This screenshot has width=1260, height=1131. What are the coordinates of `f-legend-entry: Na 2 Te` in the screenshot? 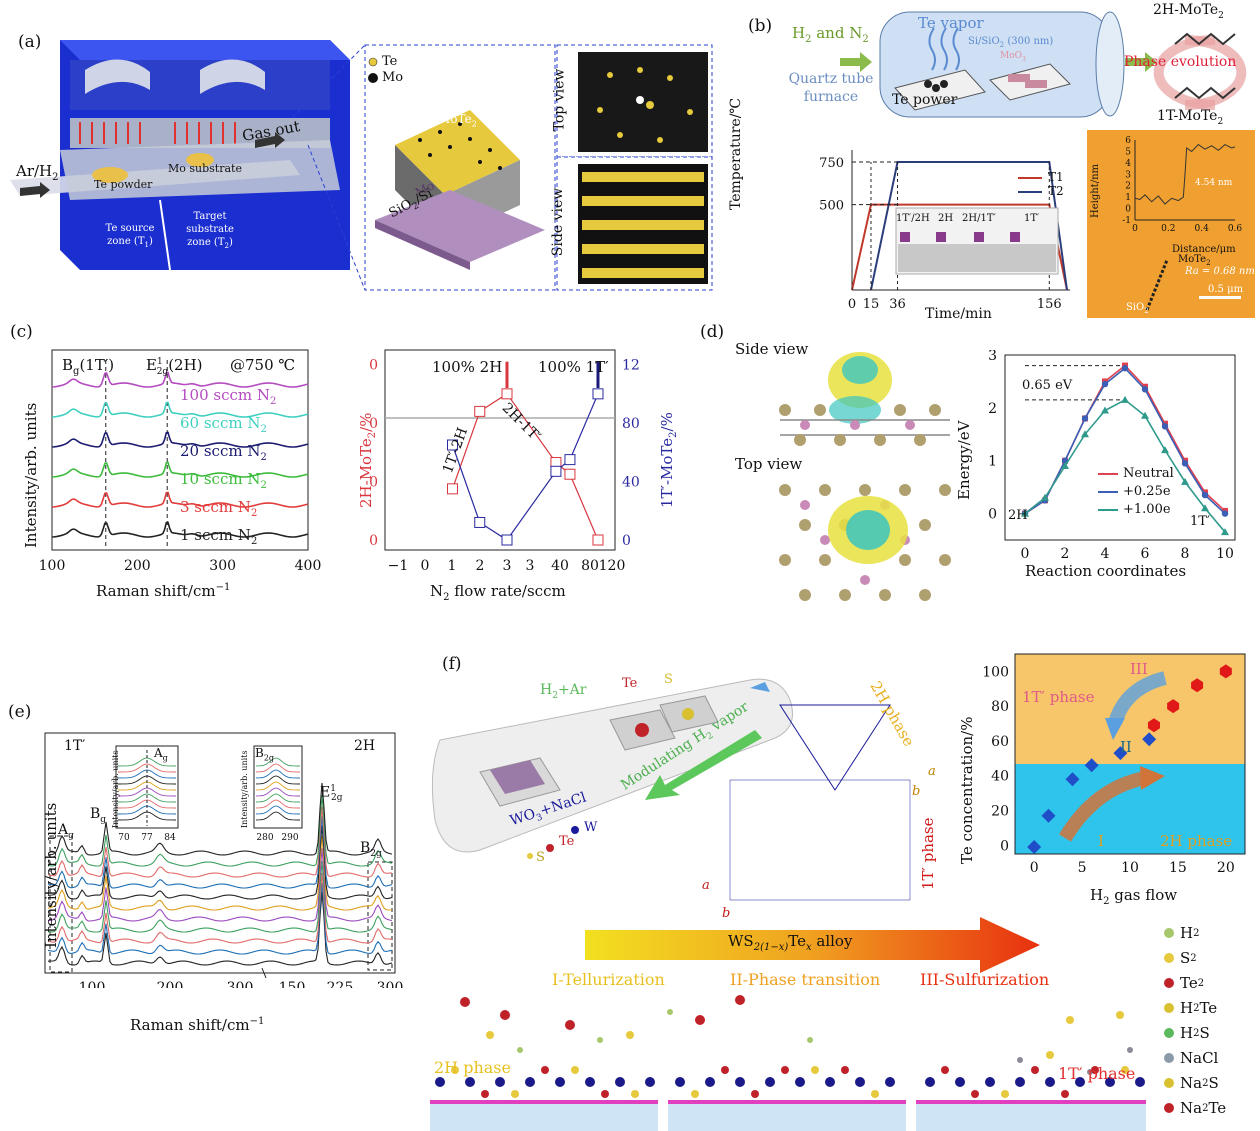 It's located at (1195, 1108).